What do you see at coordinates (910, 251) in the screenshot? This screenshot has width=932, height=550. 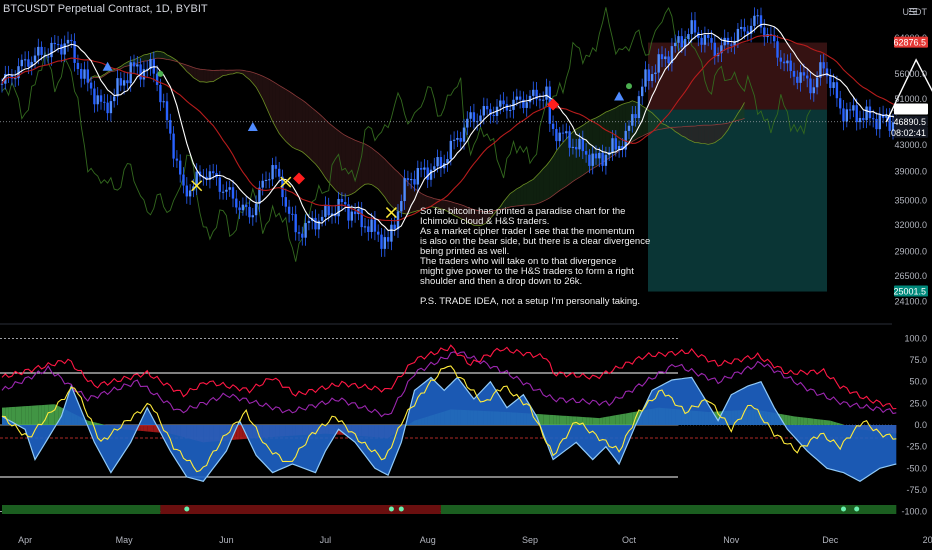 I see `price-axis-tick: 29000.0` at bounding box center [910, 251].